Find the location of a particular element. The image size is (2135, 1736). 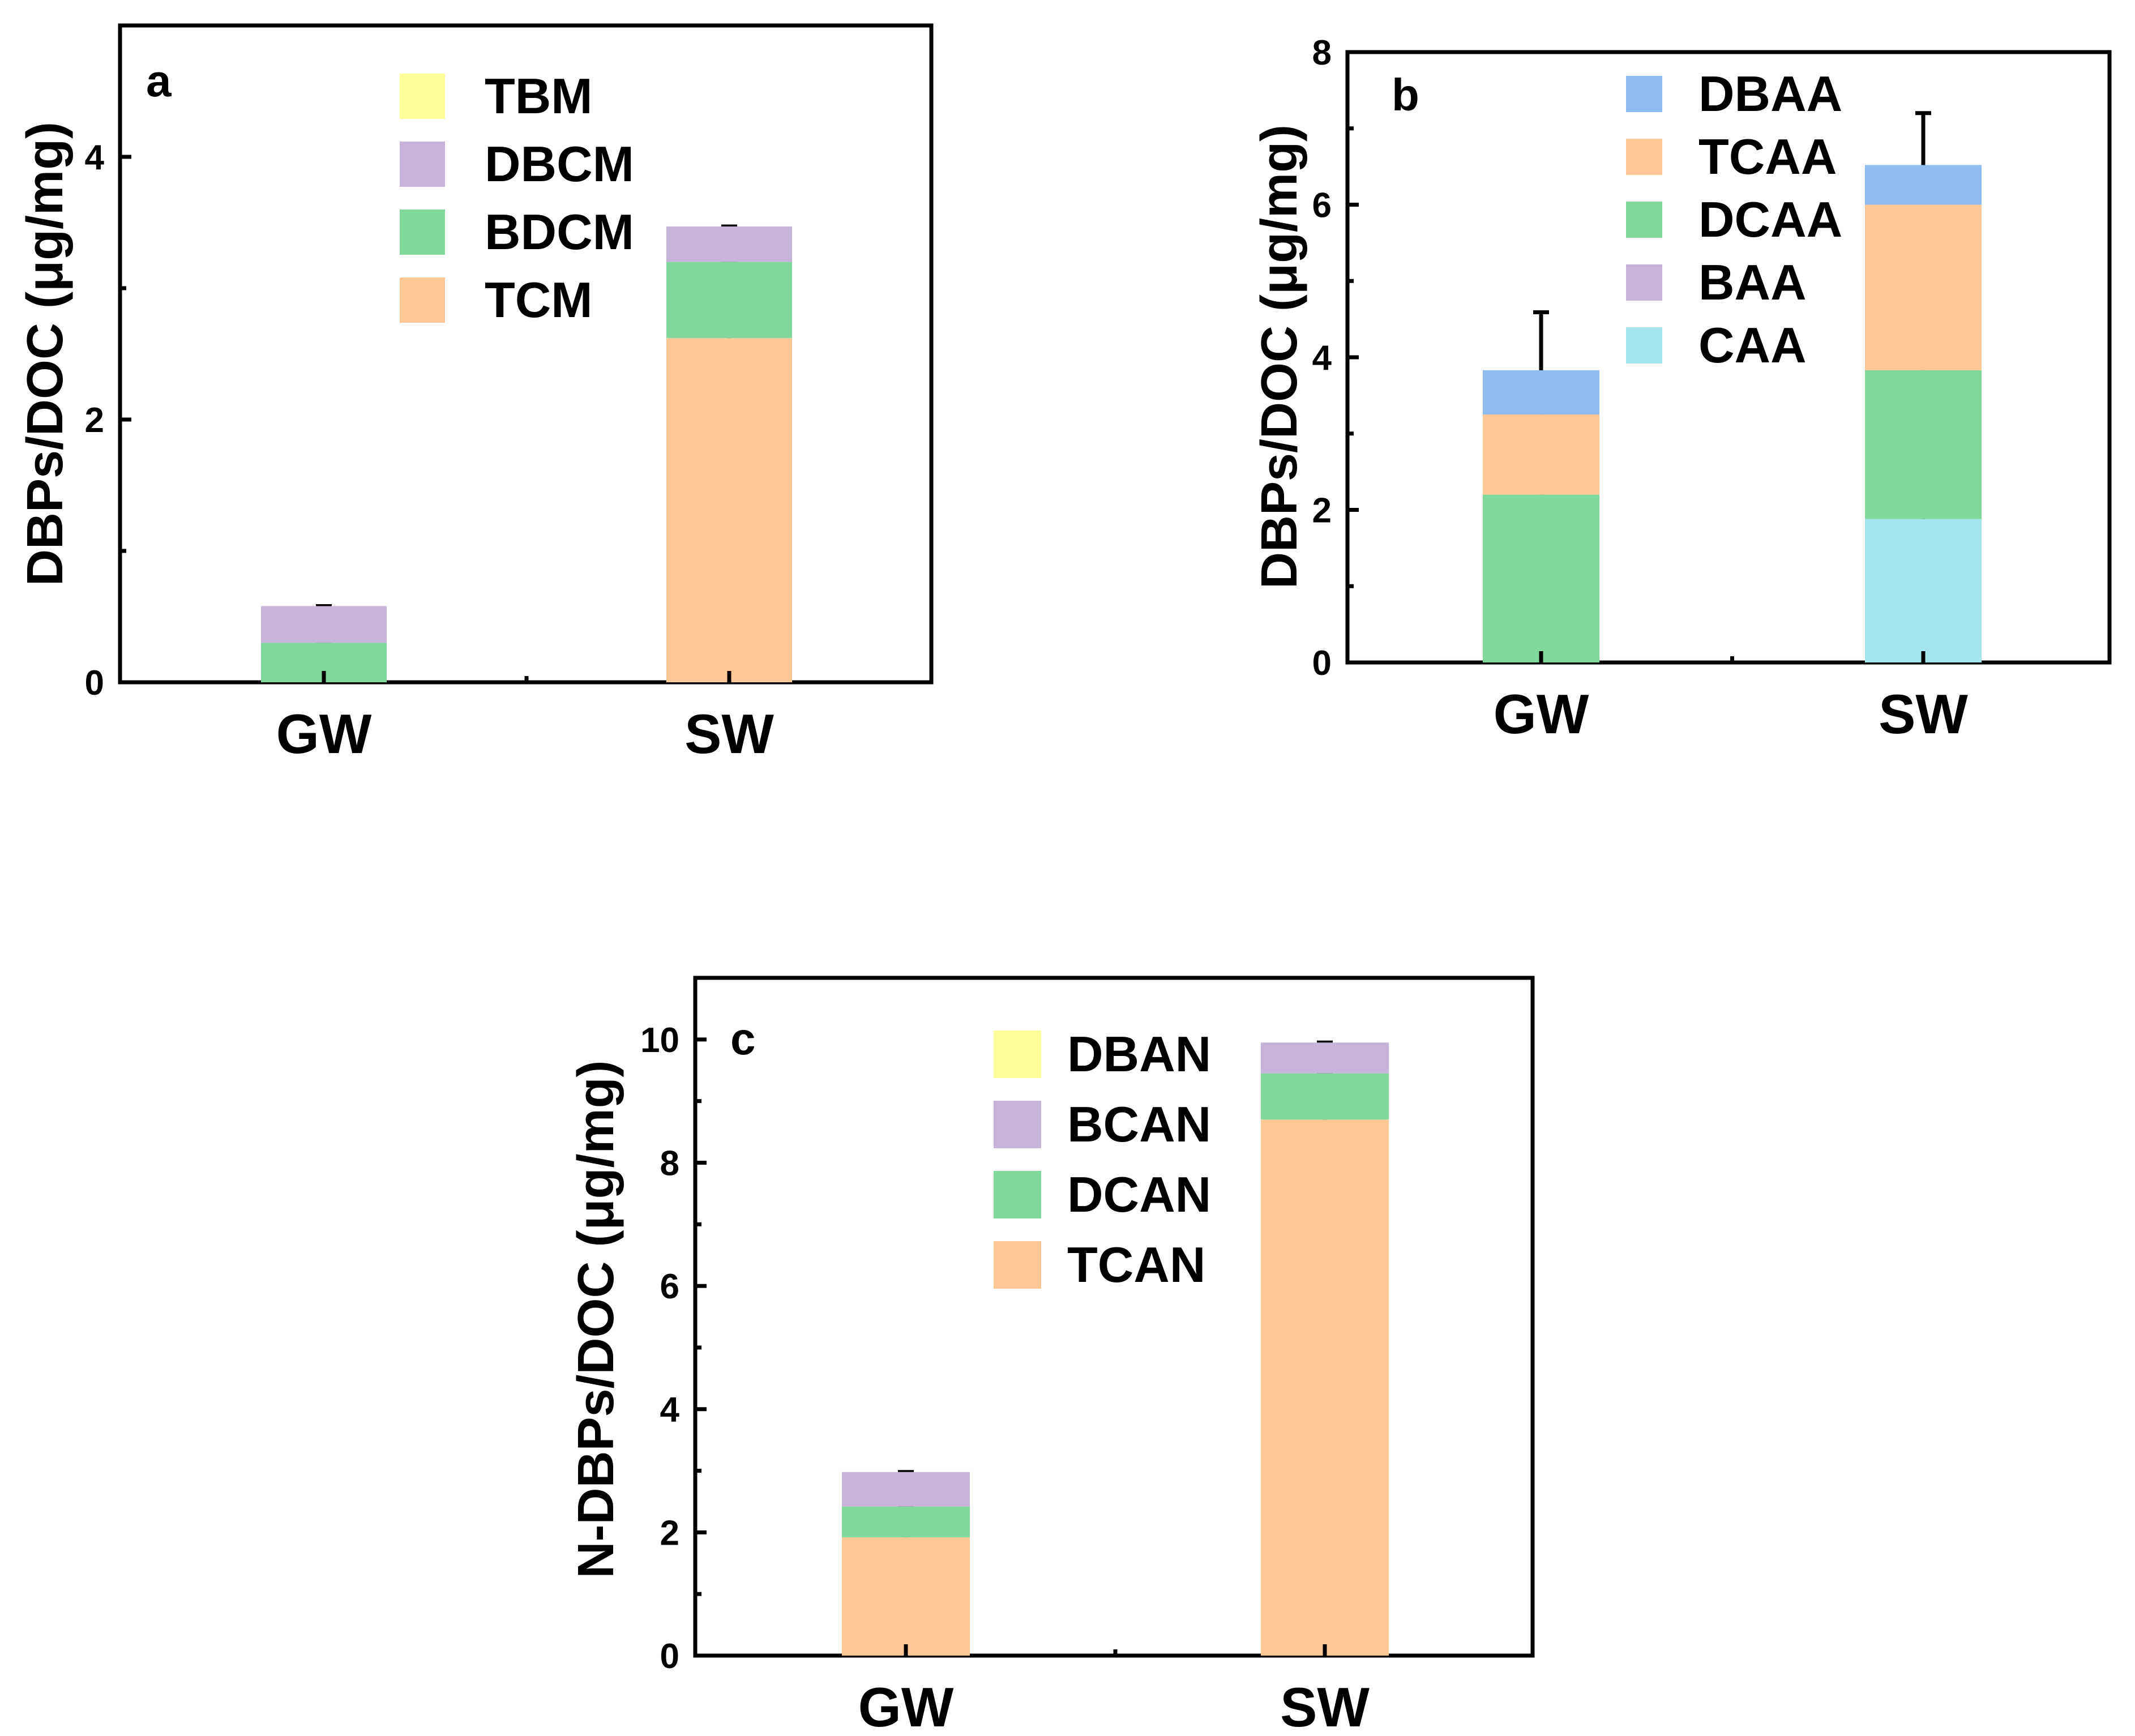

panel-a-legend-item-BDCM: BDCM is located at coordinates (517, 232).